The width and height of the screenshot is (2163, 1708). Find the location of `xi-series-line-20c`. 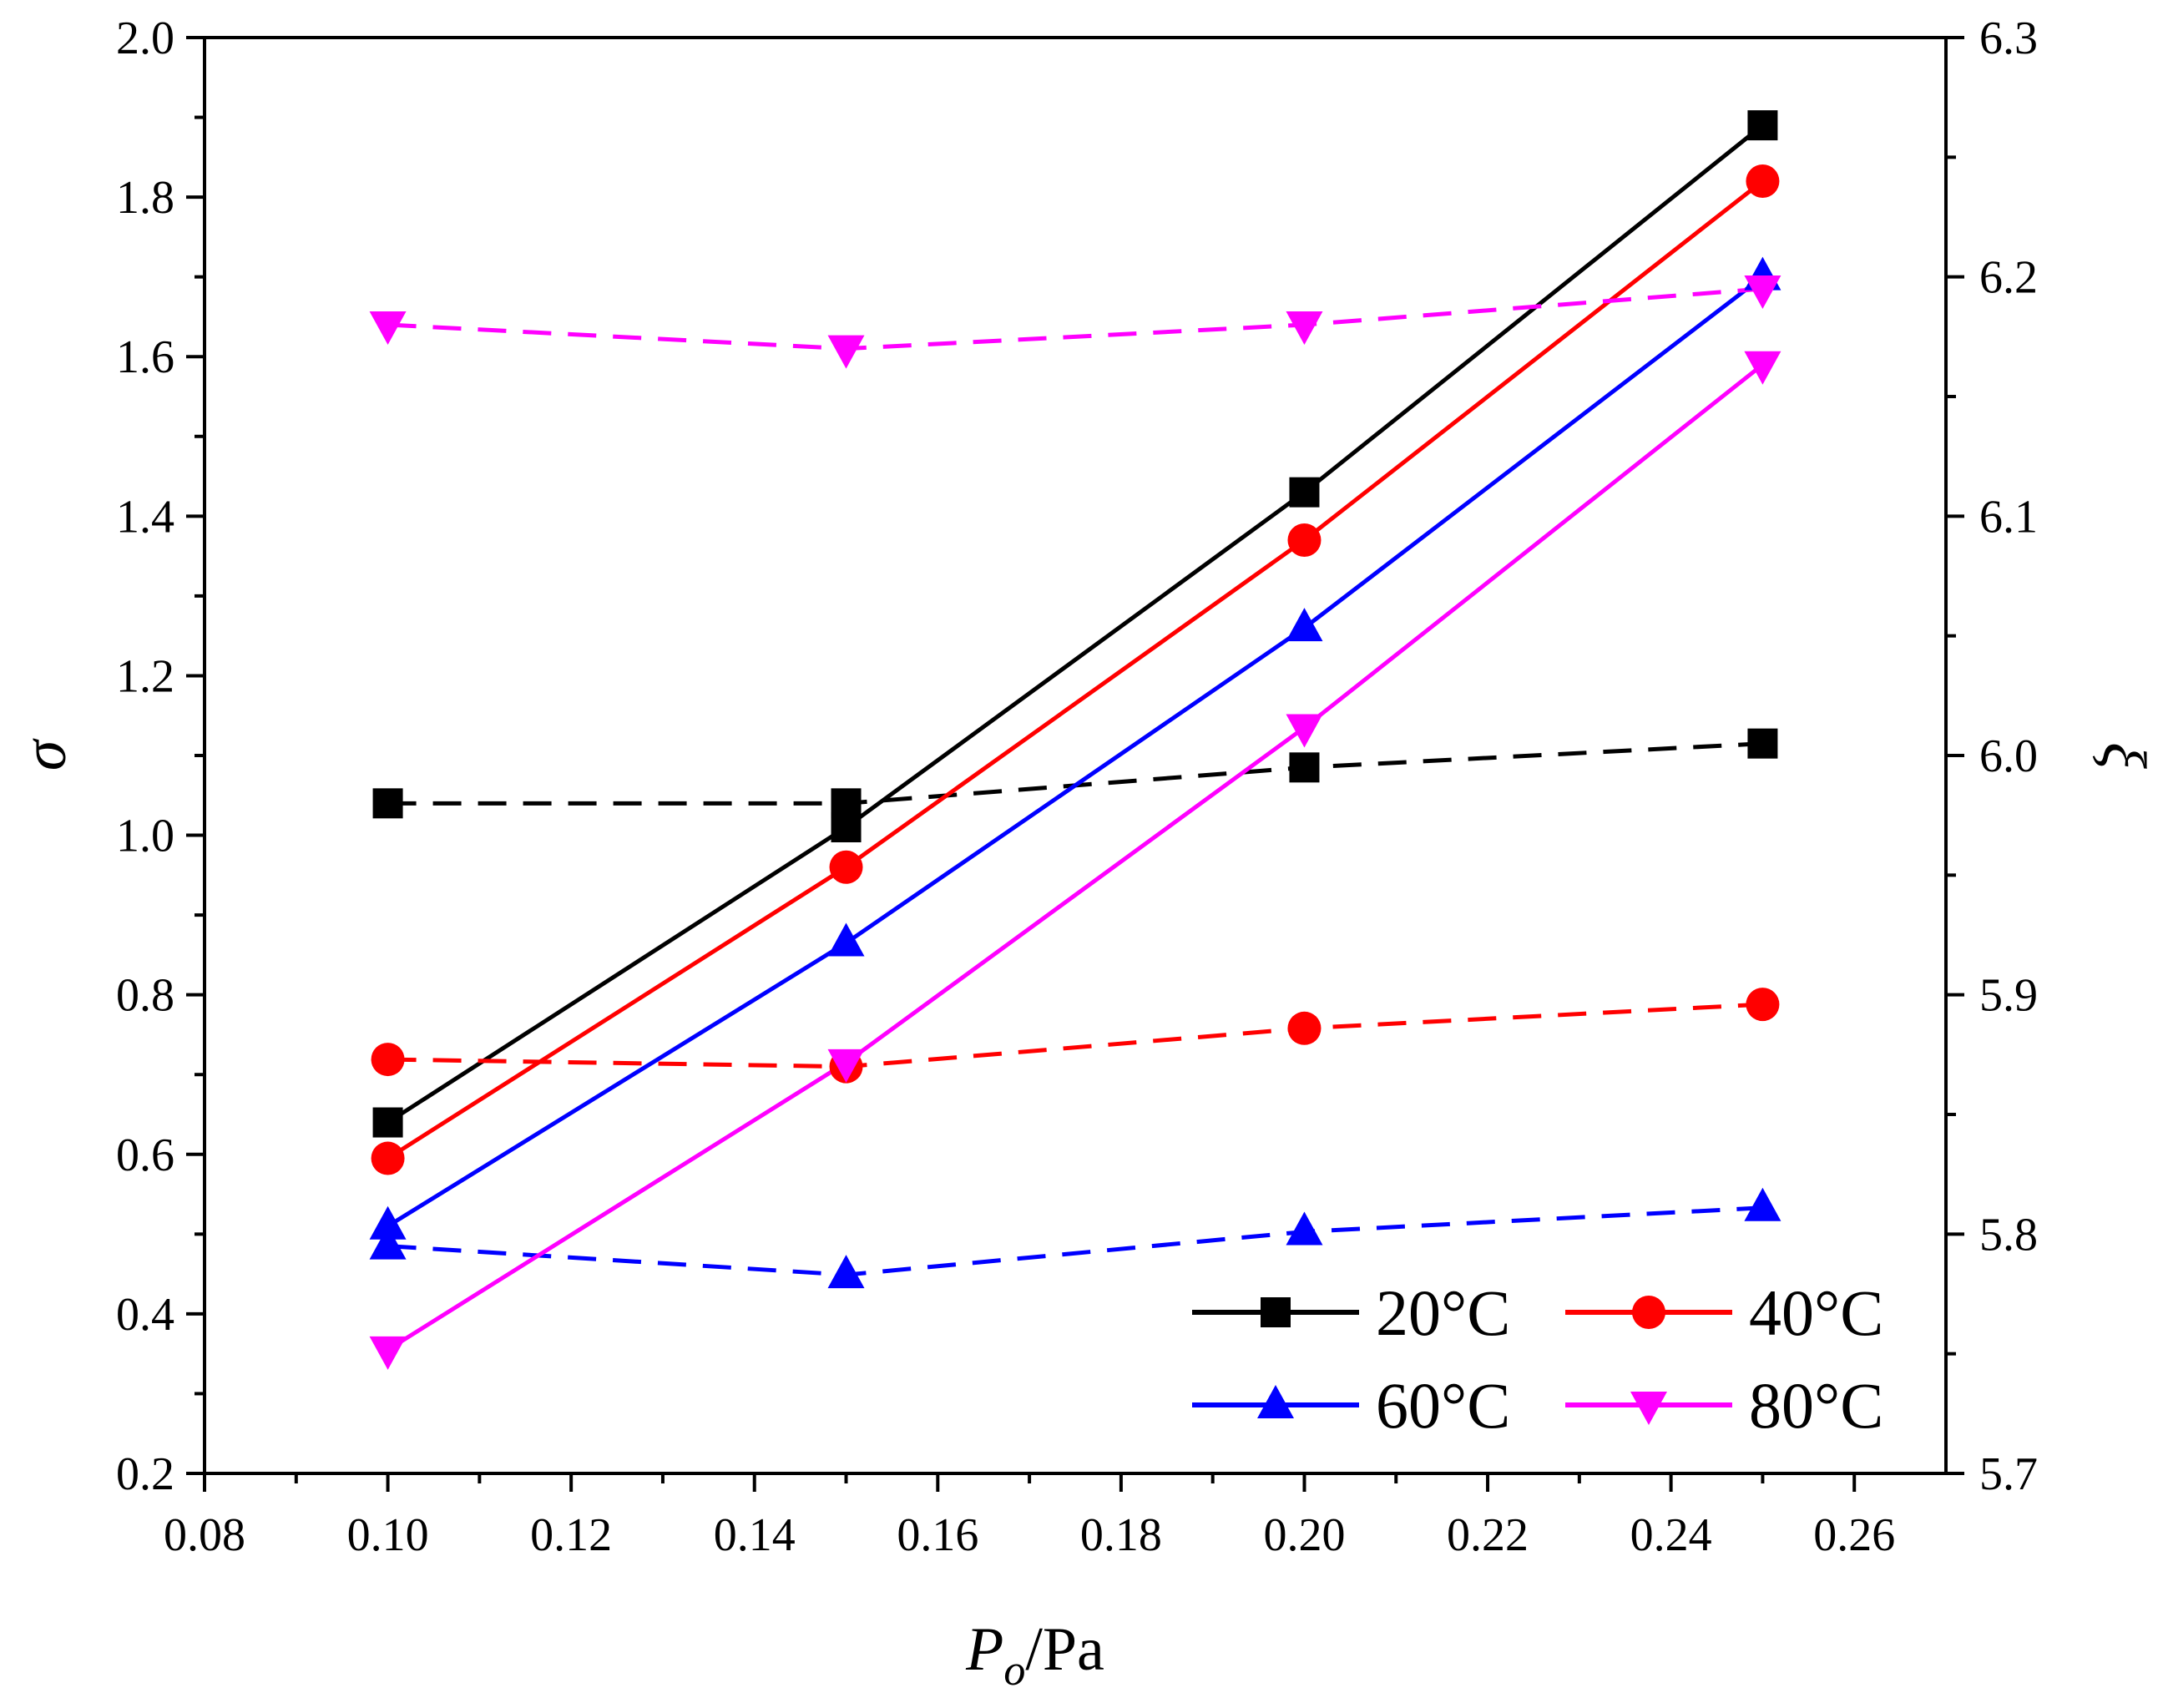

xi-series-line-20c is located at coordinates (1075, 774).